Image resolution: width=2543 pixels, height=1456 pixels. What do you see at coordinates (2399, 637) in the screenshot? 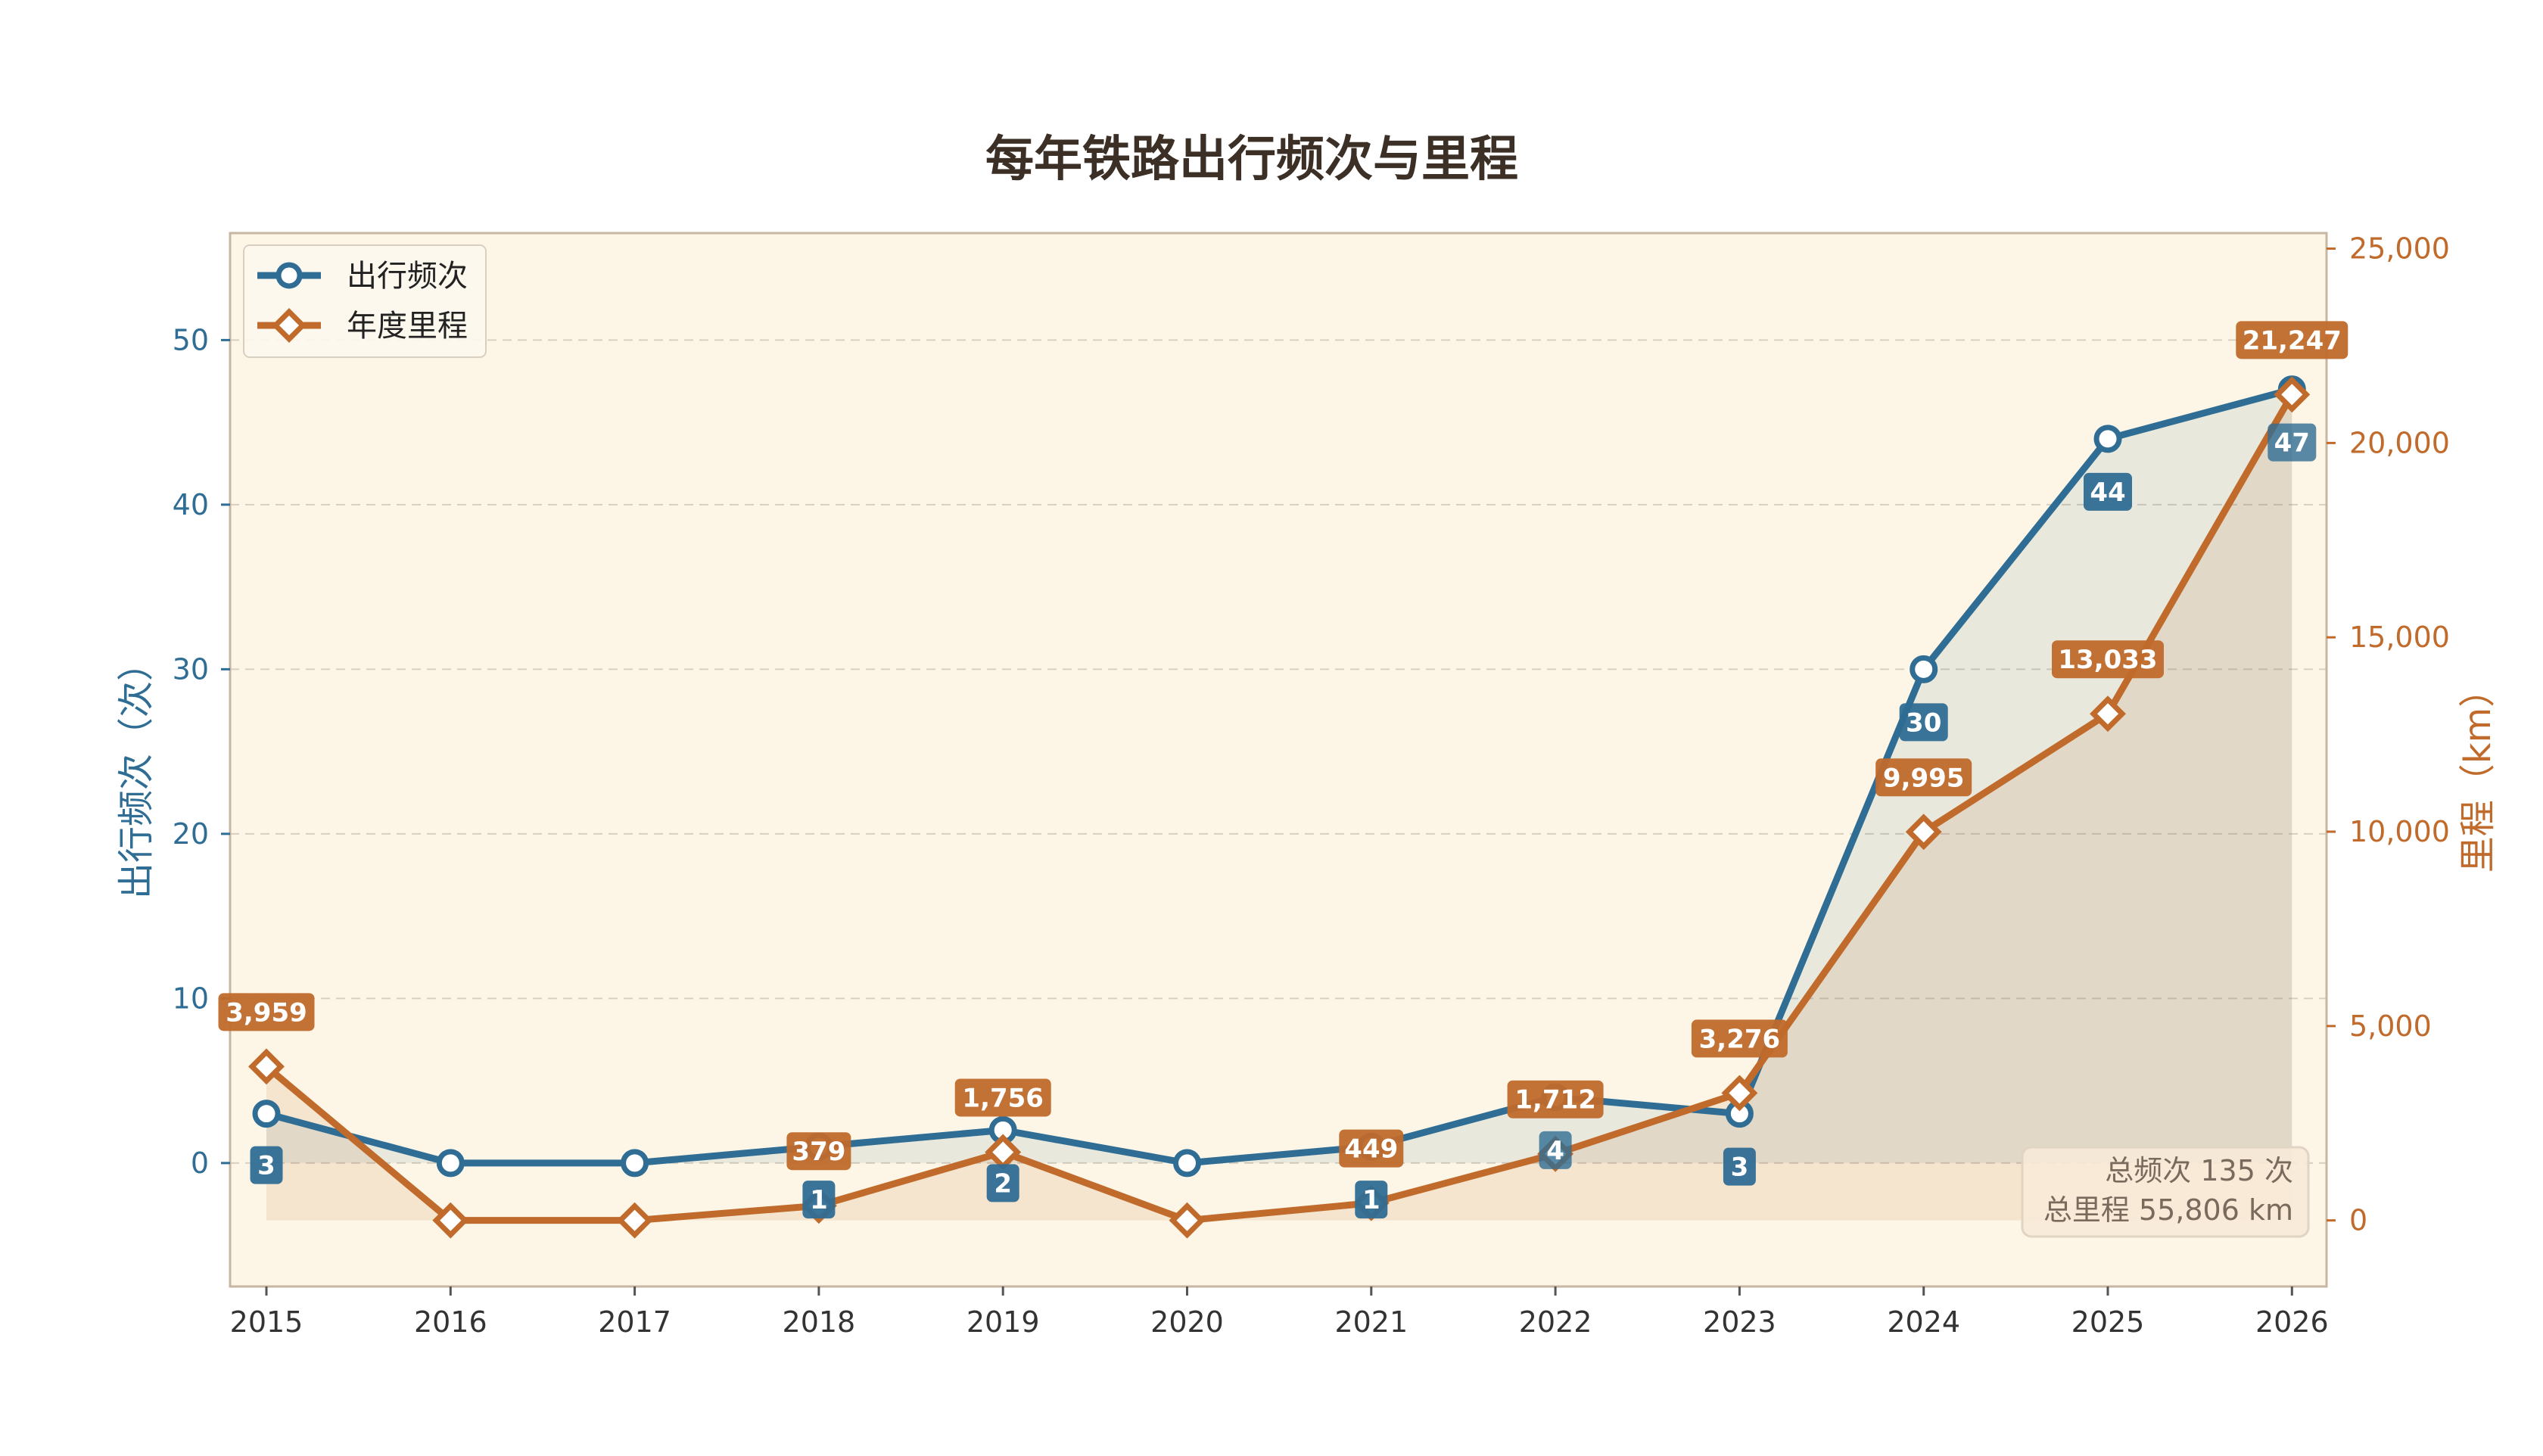
I see `right-axis-tick-label: 15,000` at bounding box center [2399, 637].